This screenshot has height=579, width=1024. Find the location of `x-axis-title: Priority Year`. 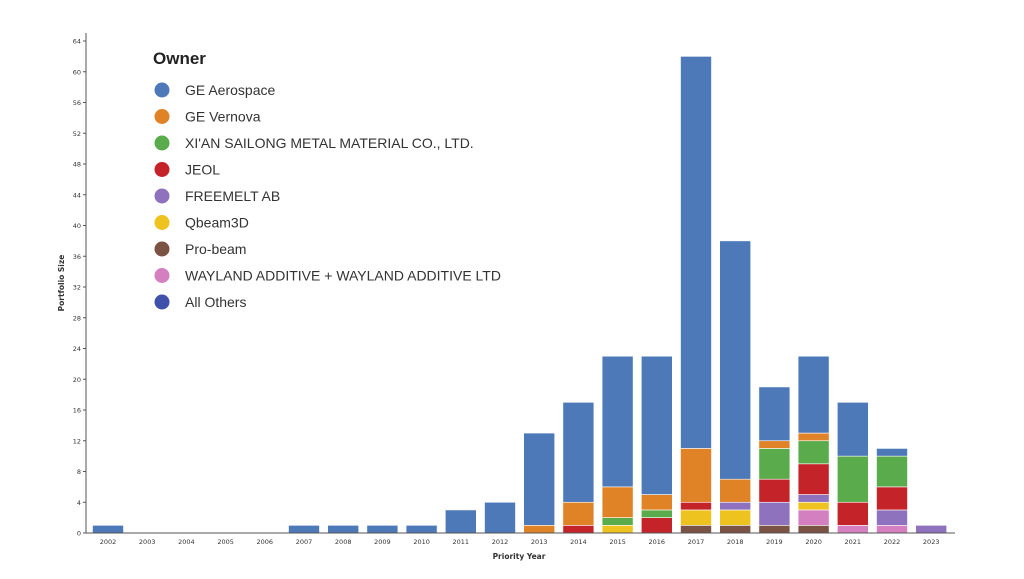

x-axis-title: Priority Year is located at coordinates (519, 556).